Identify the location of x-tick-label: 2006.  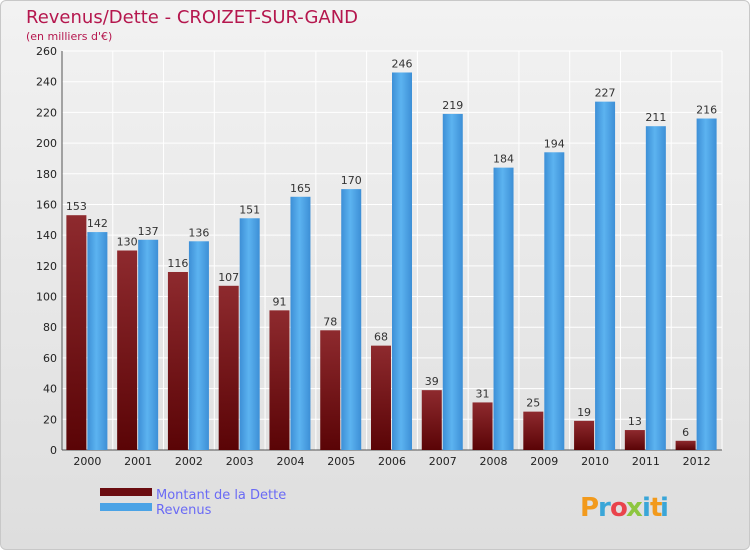
(392, 461).